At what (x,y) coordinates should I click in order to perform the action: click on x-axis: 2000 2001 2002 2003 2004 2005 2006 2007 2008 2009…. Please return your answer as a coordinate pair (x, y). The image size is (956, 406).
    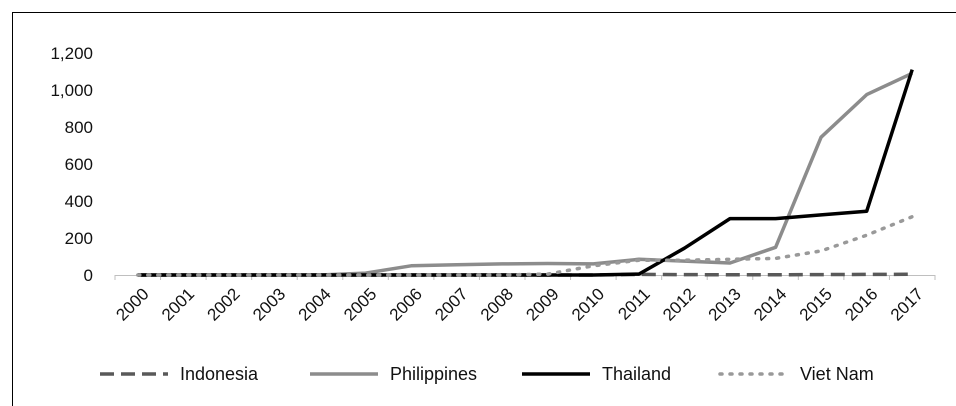
    Looking at the image, I should click on (524, 300).